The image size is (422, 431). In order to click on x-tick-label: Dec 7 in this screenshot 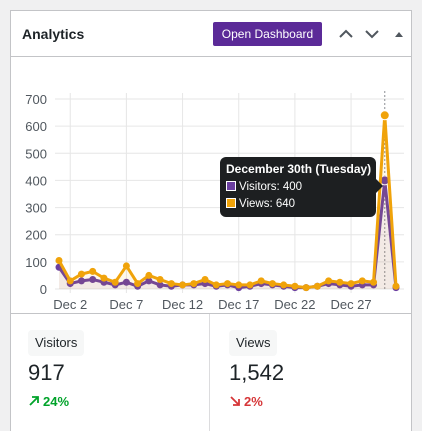, I will do `click(126, 304)`.